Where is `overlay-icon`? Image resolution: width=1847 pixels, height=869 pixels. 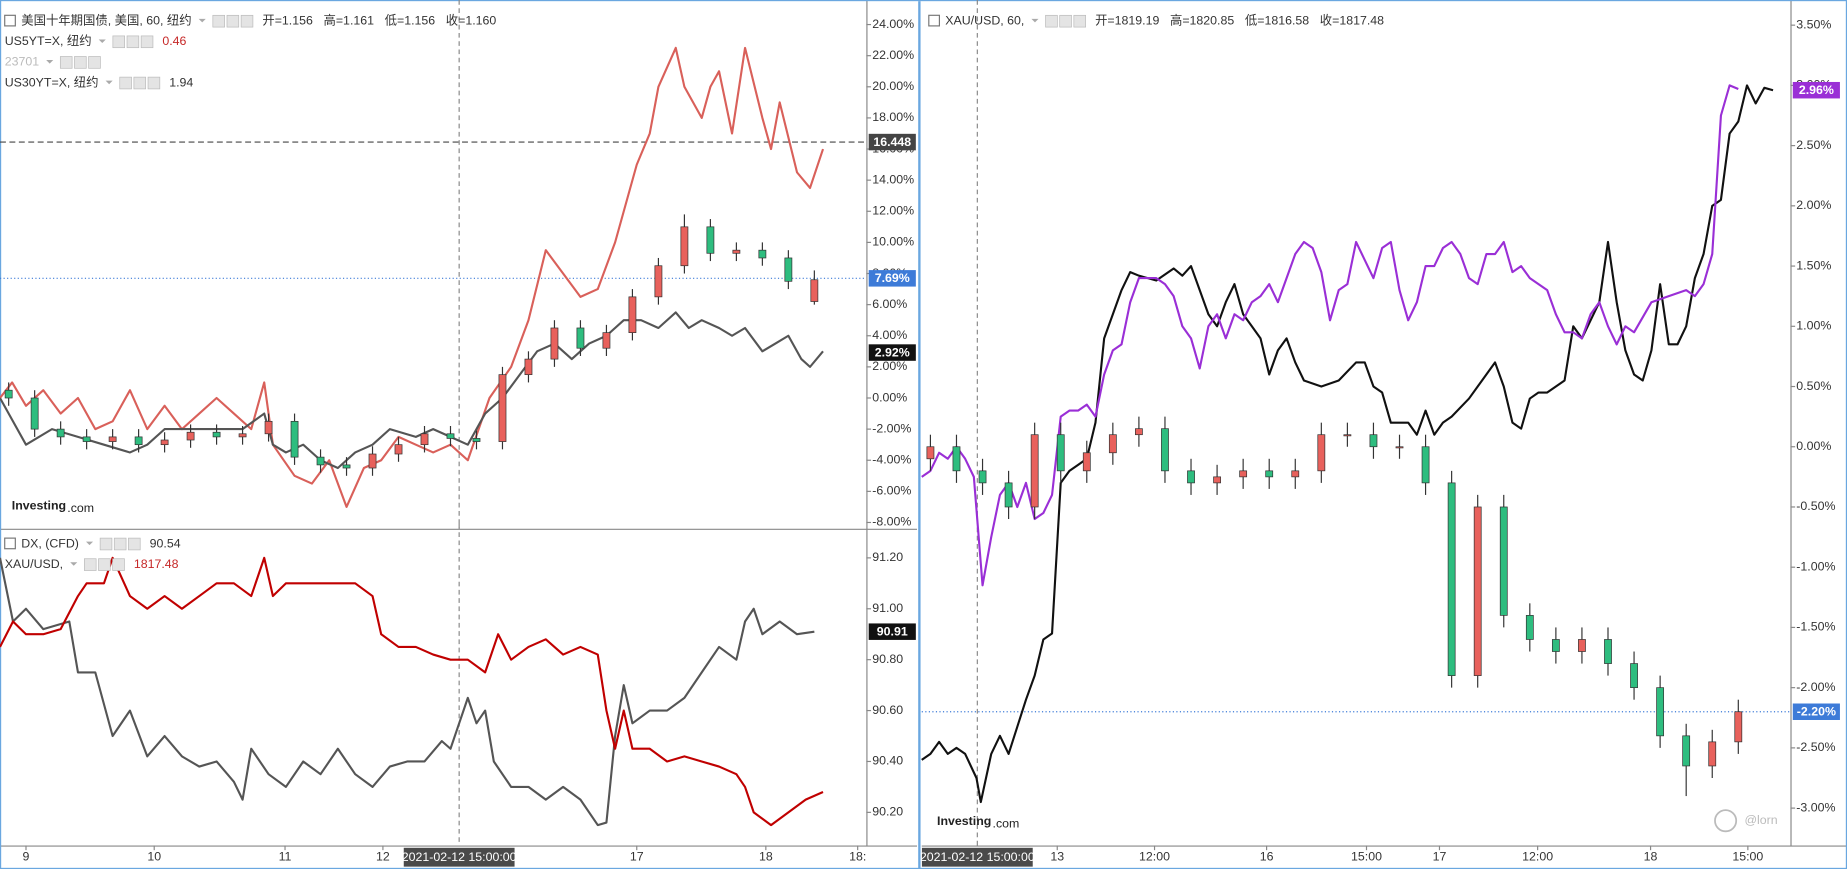
overlay-icon is located at coordinates (1726, 821).